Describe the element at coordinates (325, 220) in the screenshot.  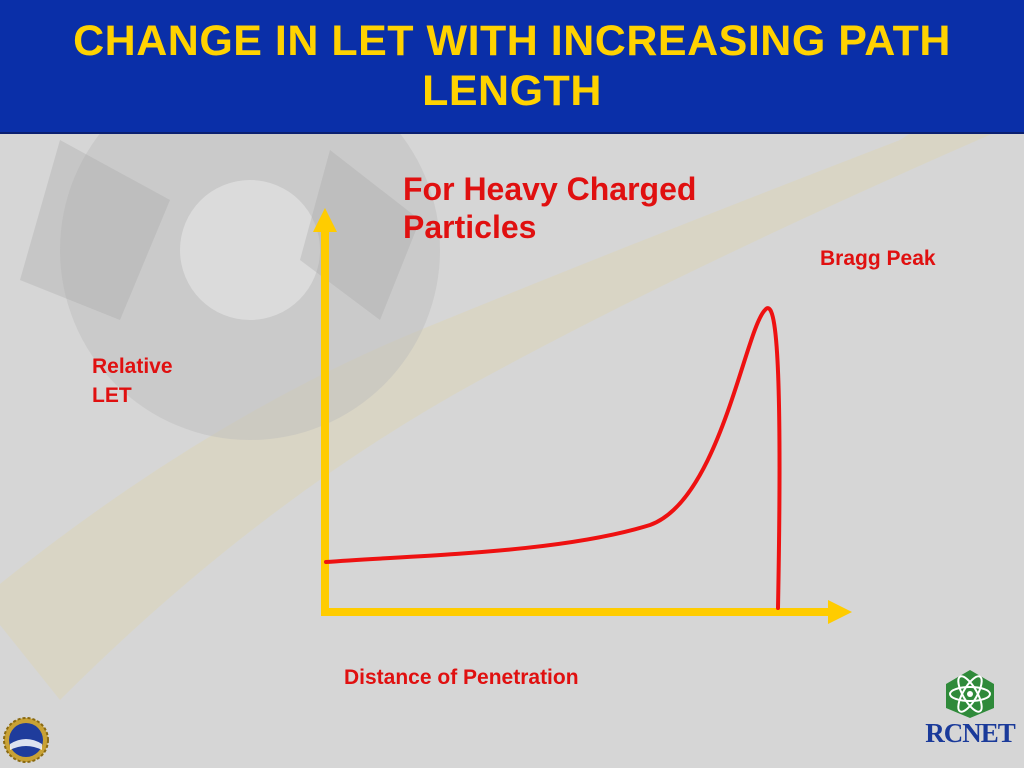
I see `y-axis-arrowhead` at that location.